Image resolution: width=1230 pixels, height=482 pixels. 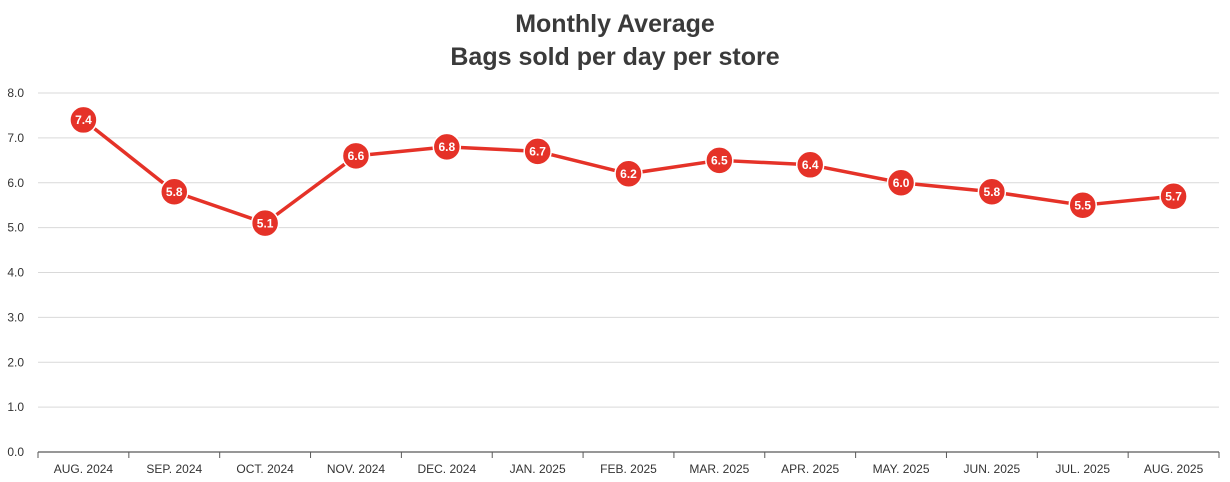 I want to click on y-axis-tick-labels: 0.0 1.0 2.0 3.0 4.0 5.0 6.0 7.0 8.0, so click(x=15, y=272).